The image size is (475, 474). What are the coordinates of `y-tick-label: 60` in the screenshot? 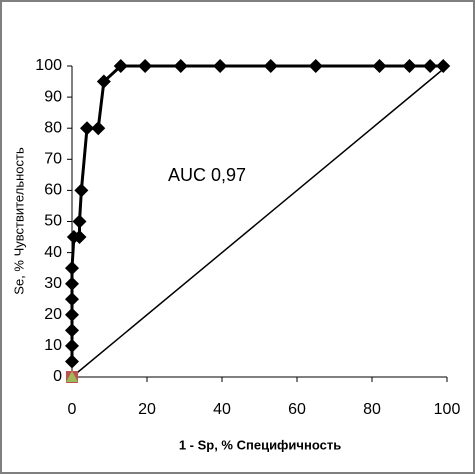 It's located at (53, 190).